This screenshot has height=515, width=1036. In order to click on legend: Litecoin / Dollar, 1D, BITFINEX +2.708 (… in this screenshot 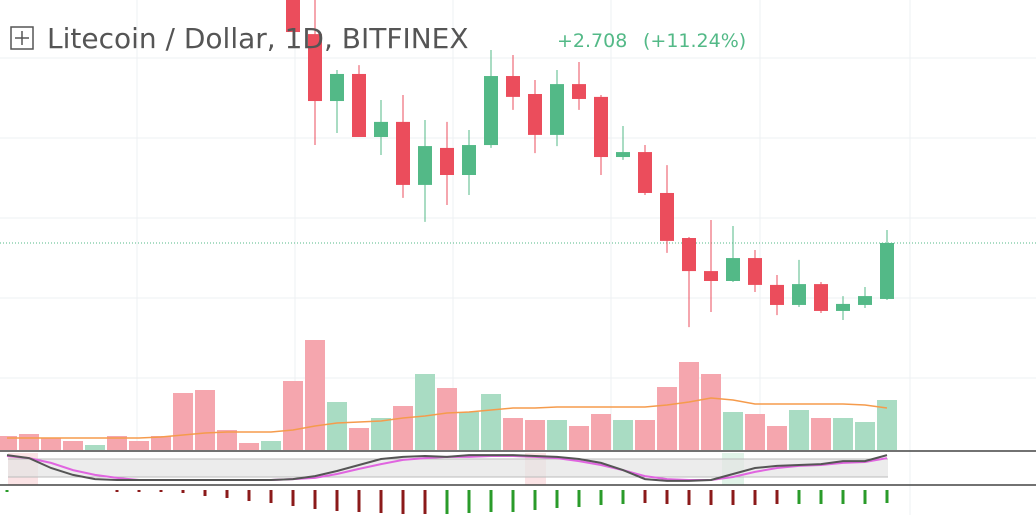, I will do `click(378, 38)`.